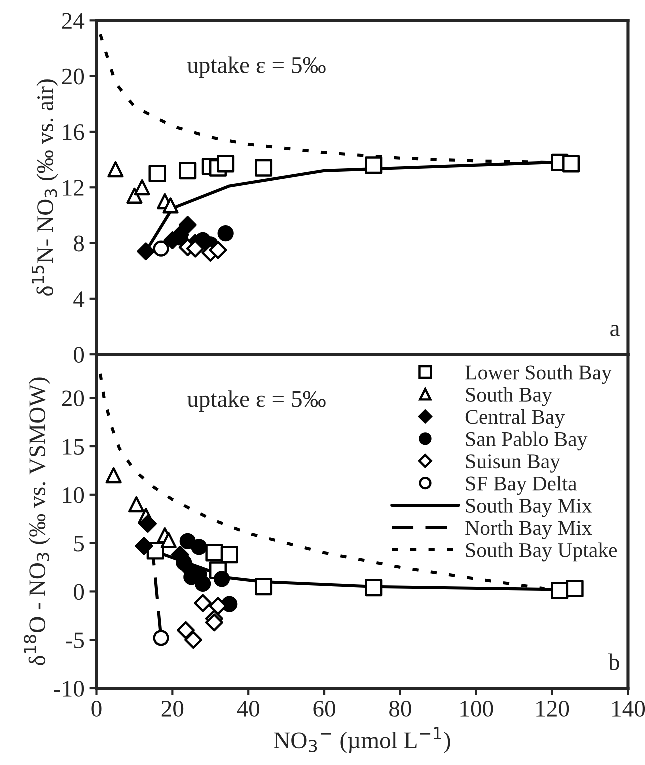  What do you see at coordinates (509, 396) in the screenshot?
I see `legend-label: South Bay` at bounding box center [509, 396].